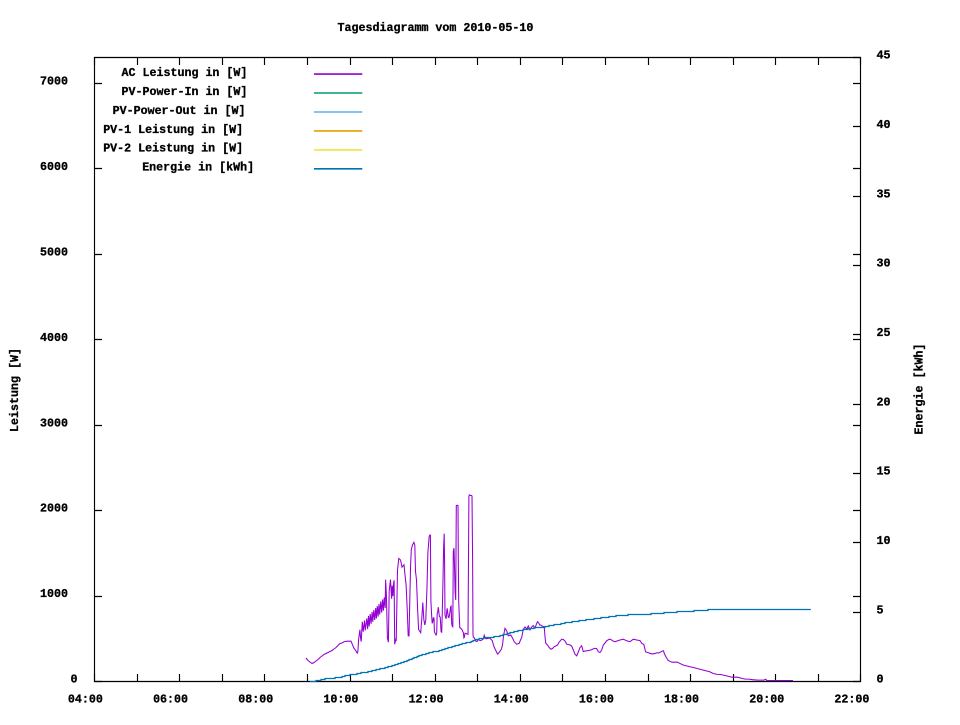  What do you see at coordinates (884, 402) in the screenshot?
I see `svg-text: 20` at bounding box center [884, 402].